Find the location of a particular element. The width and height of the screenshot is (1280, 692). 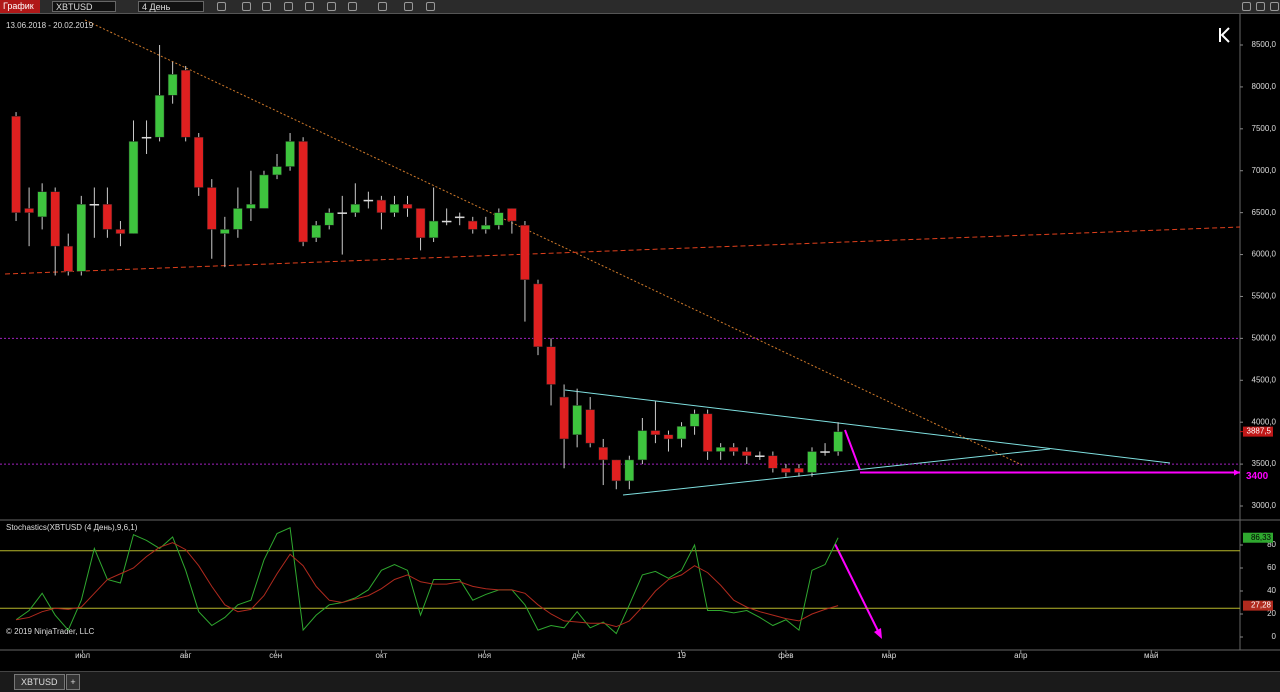

y-tick-label: 8000,0 is located at coordinates (1264, 86).